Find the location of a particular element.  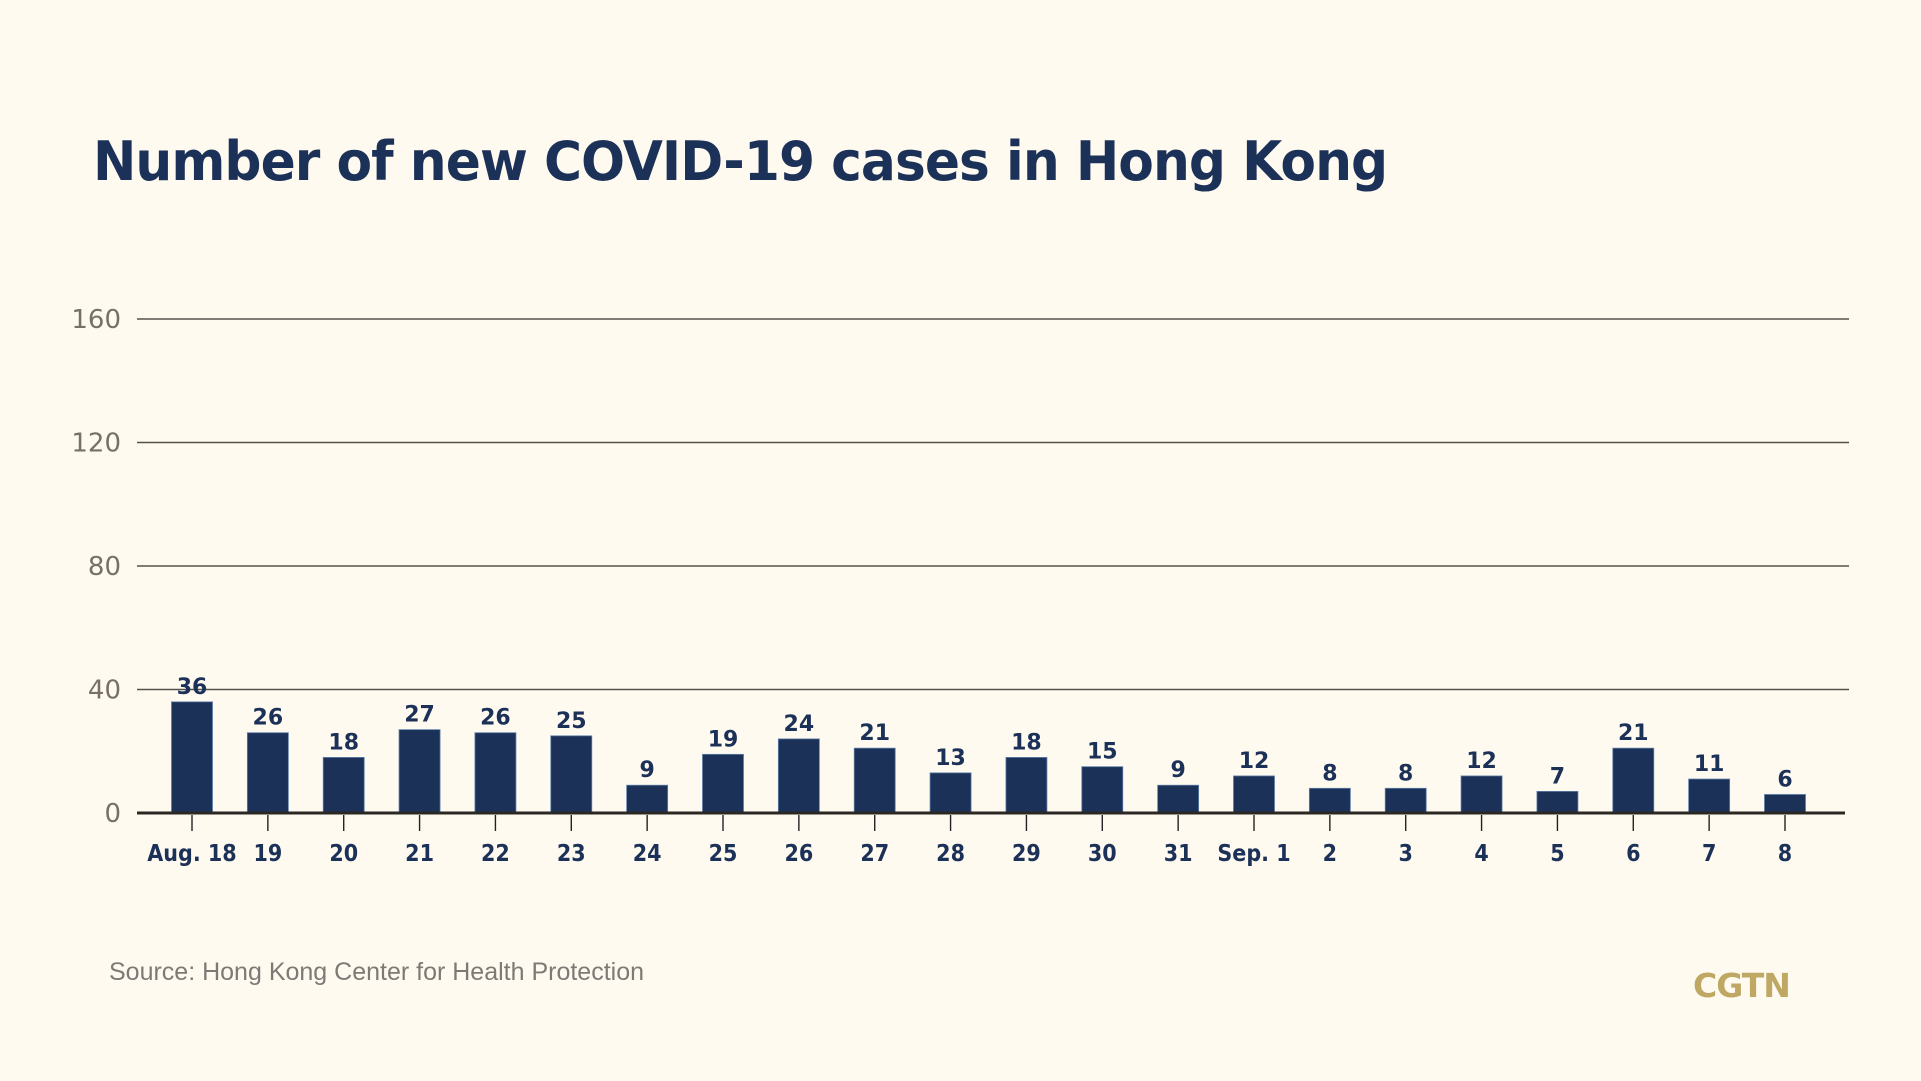

data-label-3: 27 is located at coordinates (419, 715).